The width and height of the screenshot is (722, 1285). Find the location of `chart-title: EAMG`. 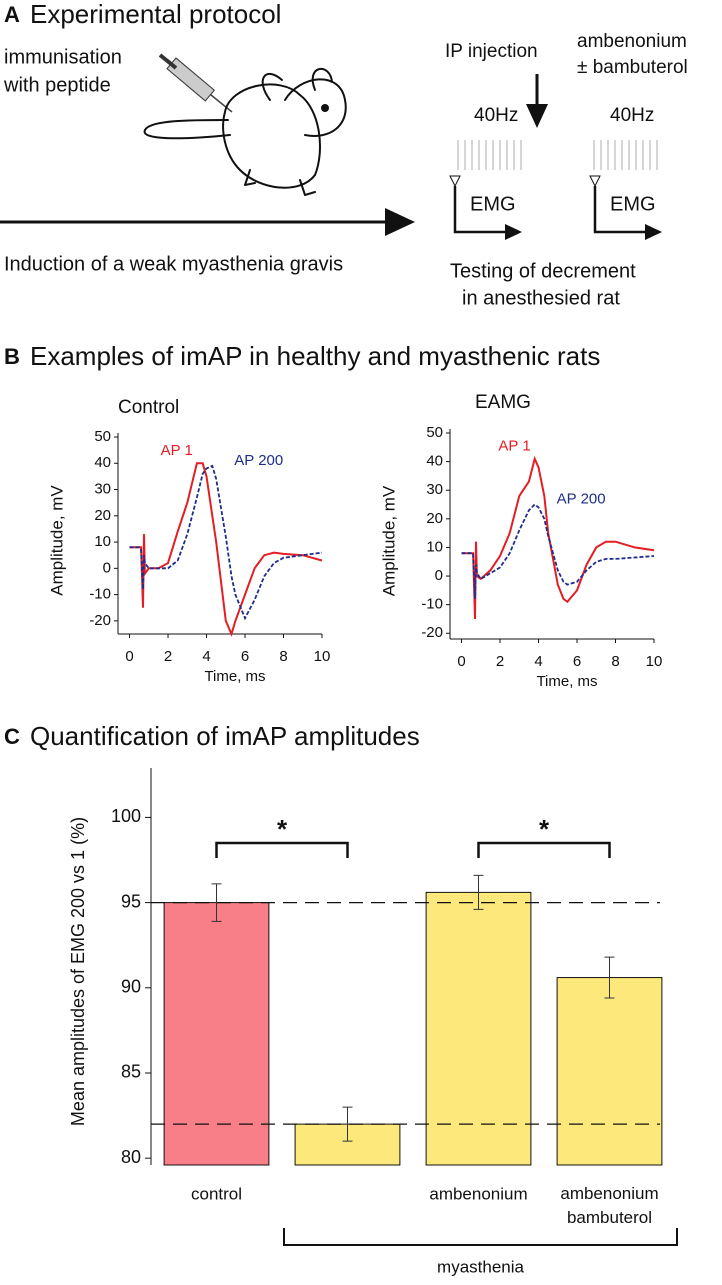

chart-title: EAMG is located at coordinates (503, 402).